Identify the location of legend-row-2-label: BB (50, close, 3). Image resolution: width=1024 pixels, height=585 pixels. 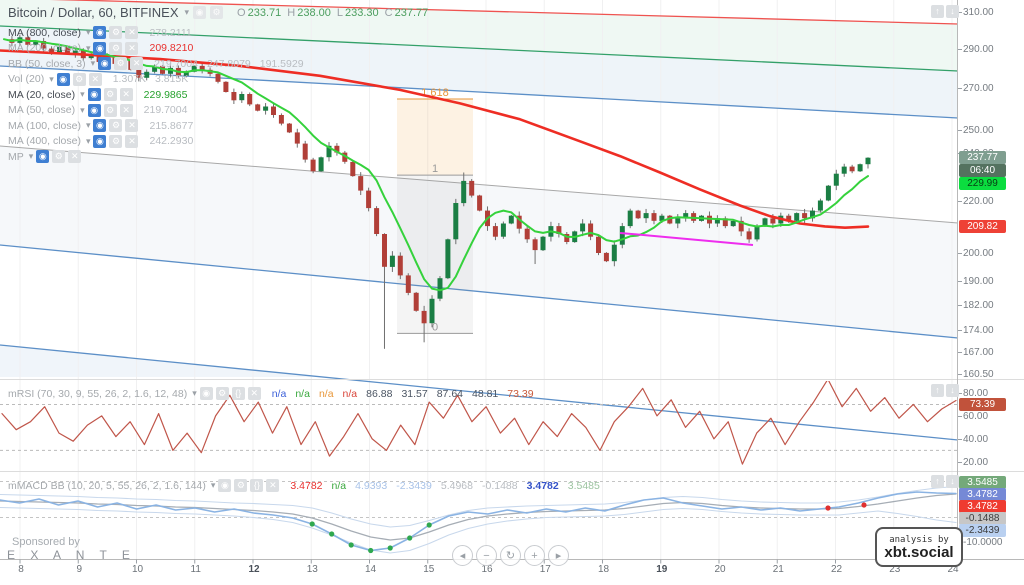
(47, 63).